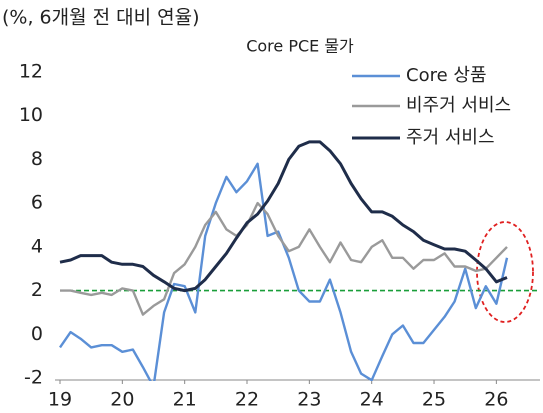 The height and width of the screenshot is (413, 543). What do you see at coordinates (446, 75) in the screenshot?
I see `legend-label: Core 상품` at bounding box center [446, 75].